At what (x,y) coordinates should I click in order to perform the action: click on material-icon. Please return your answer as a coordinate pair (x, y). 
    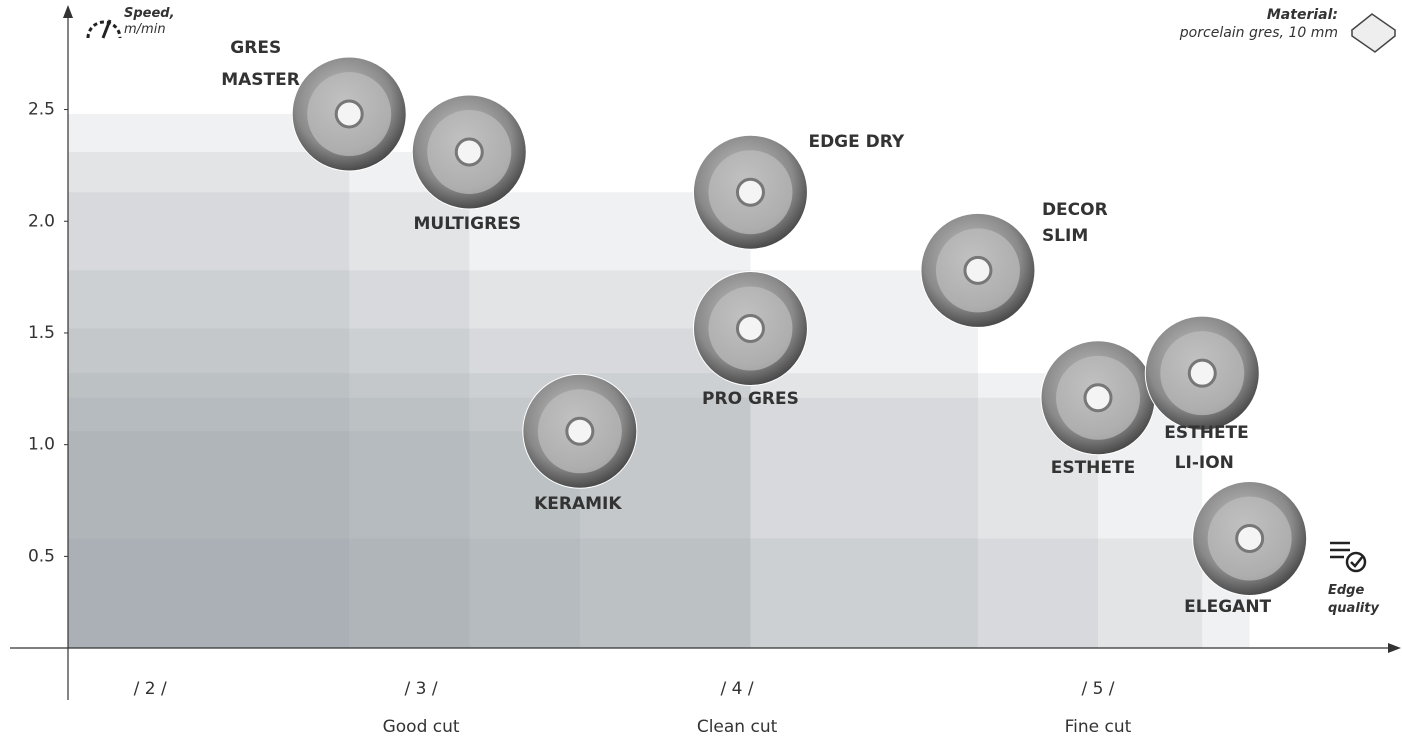
    Looking at the image, I should click on (1373, 33).